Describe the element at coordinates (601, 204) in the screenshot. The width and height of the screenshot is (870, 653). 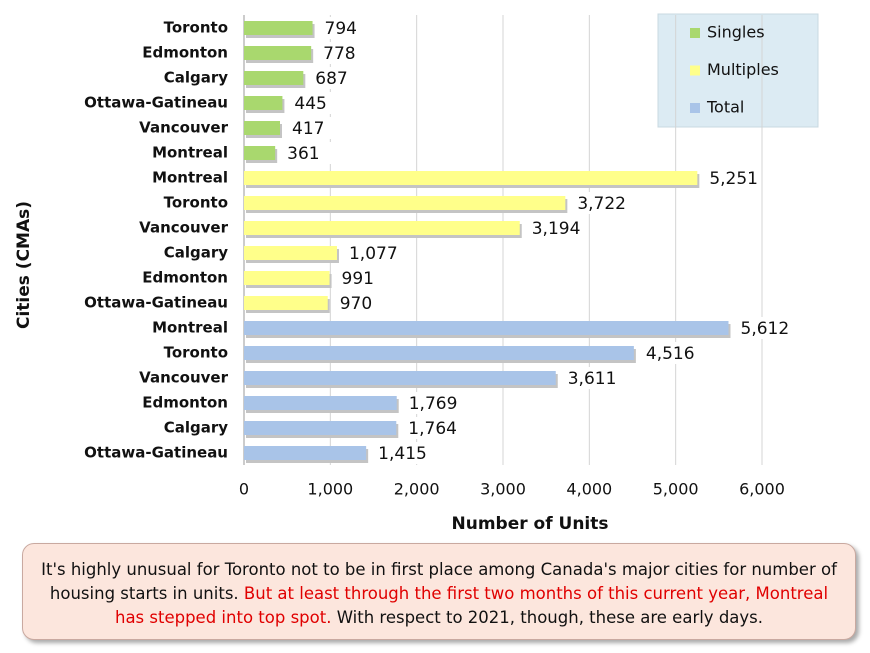
I see `value-label: 3,722` at that location.